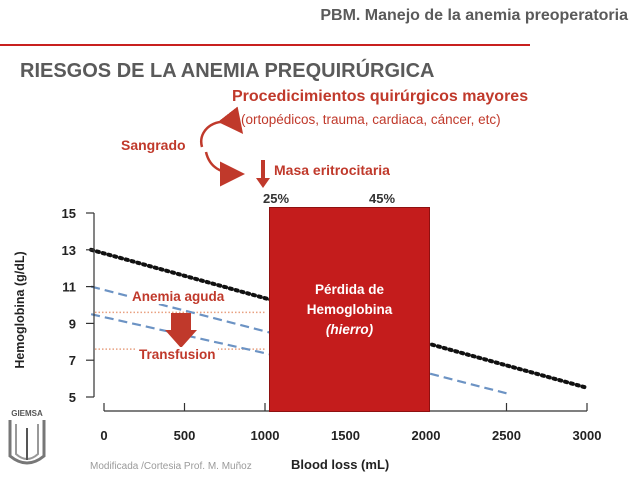  Describe the element at coordinates (265, 45) in the screenshot. I see `header-divider` at that location.